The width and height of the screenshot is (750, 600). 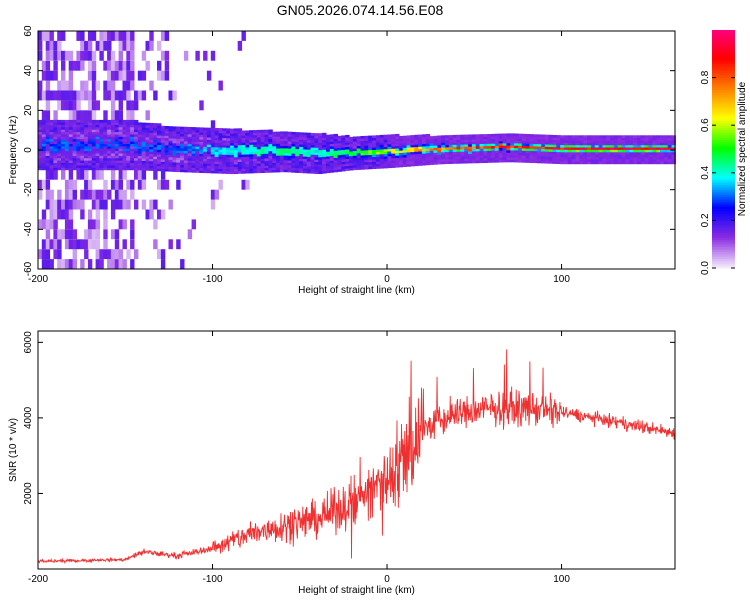 I want to click on colorbar-segment, so click(x=723, y=248).